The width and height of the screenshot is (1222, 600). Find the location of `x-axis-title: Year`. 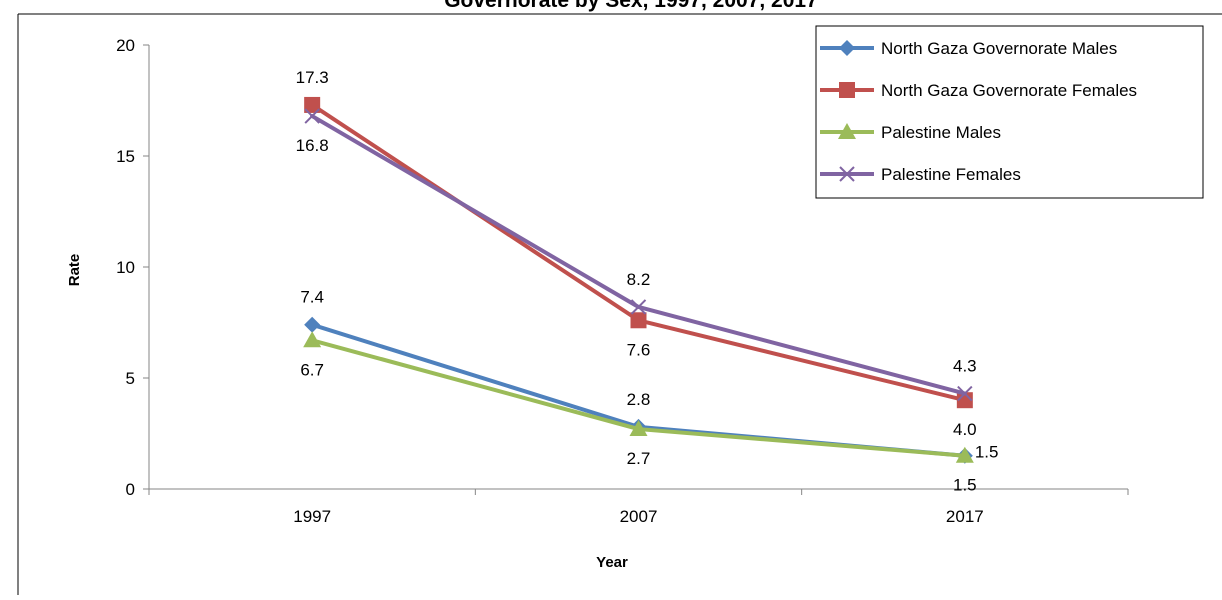

x-axis-title: Year is located at coordinates (612, 562).